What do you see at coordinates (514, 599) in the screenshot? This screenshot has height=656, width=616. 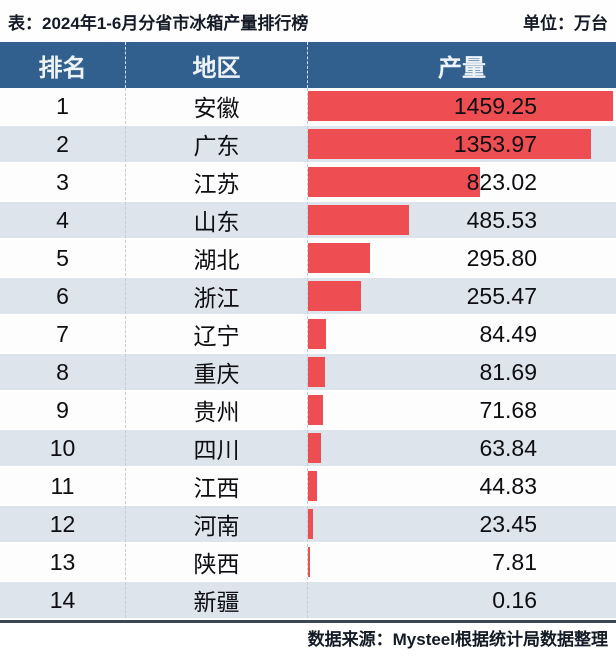 I see `value-label: 0.16` at bounding box center [514, 599].